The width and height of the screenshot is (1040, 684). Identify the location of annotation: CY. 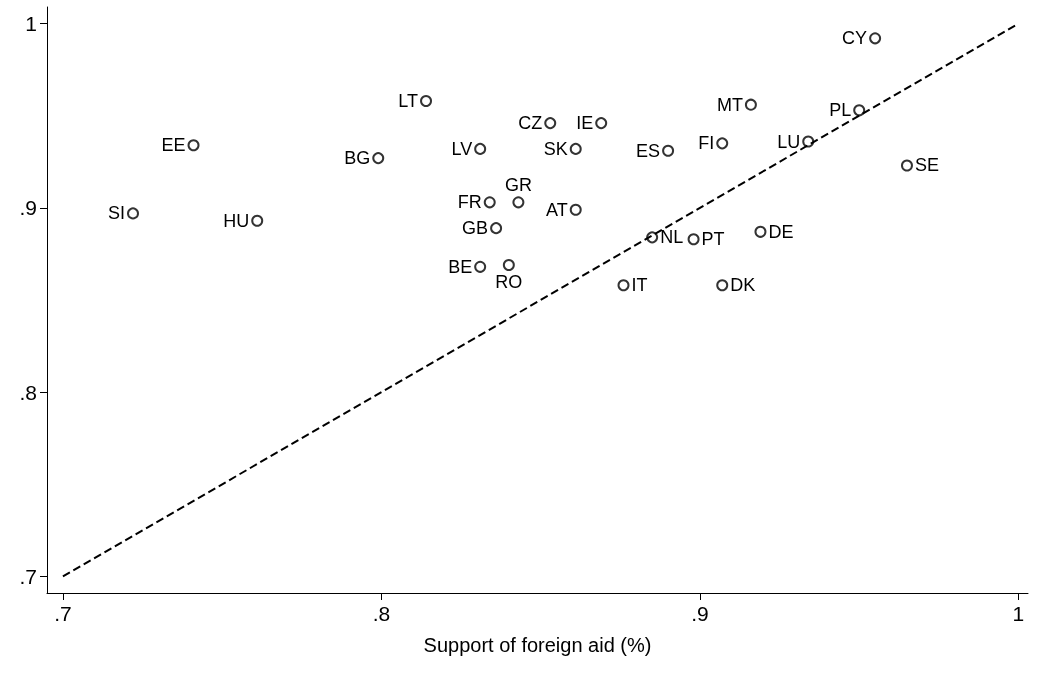
(855, 38).